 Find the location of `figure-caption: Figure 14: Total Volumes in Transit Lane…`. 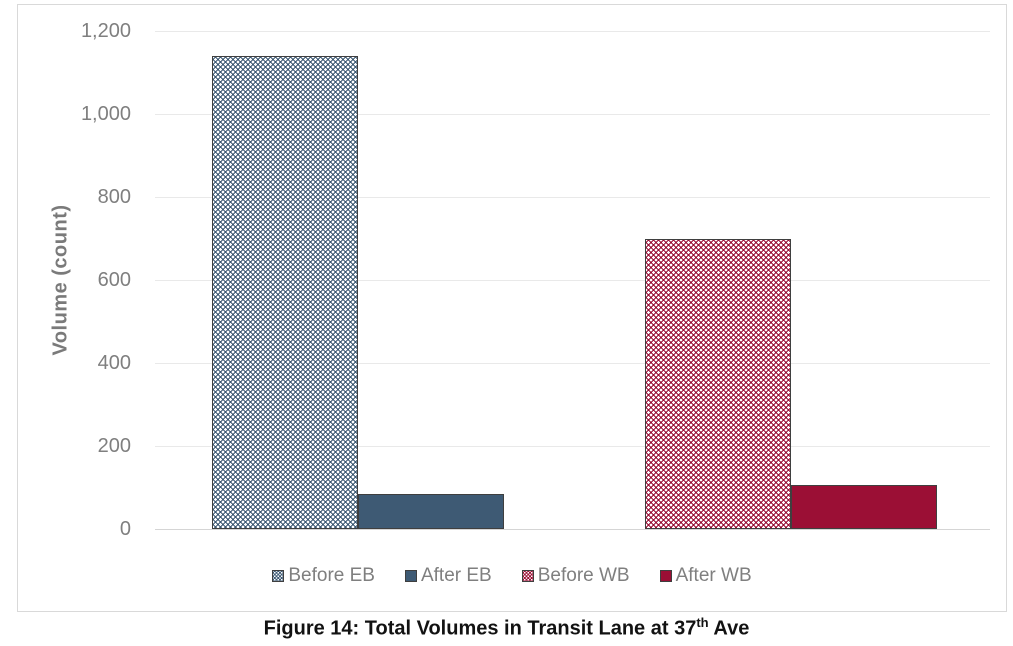

figure-caption: Figure 14: Total Volumes in Transit Lane… is located at coordinates (506, 628).